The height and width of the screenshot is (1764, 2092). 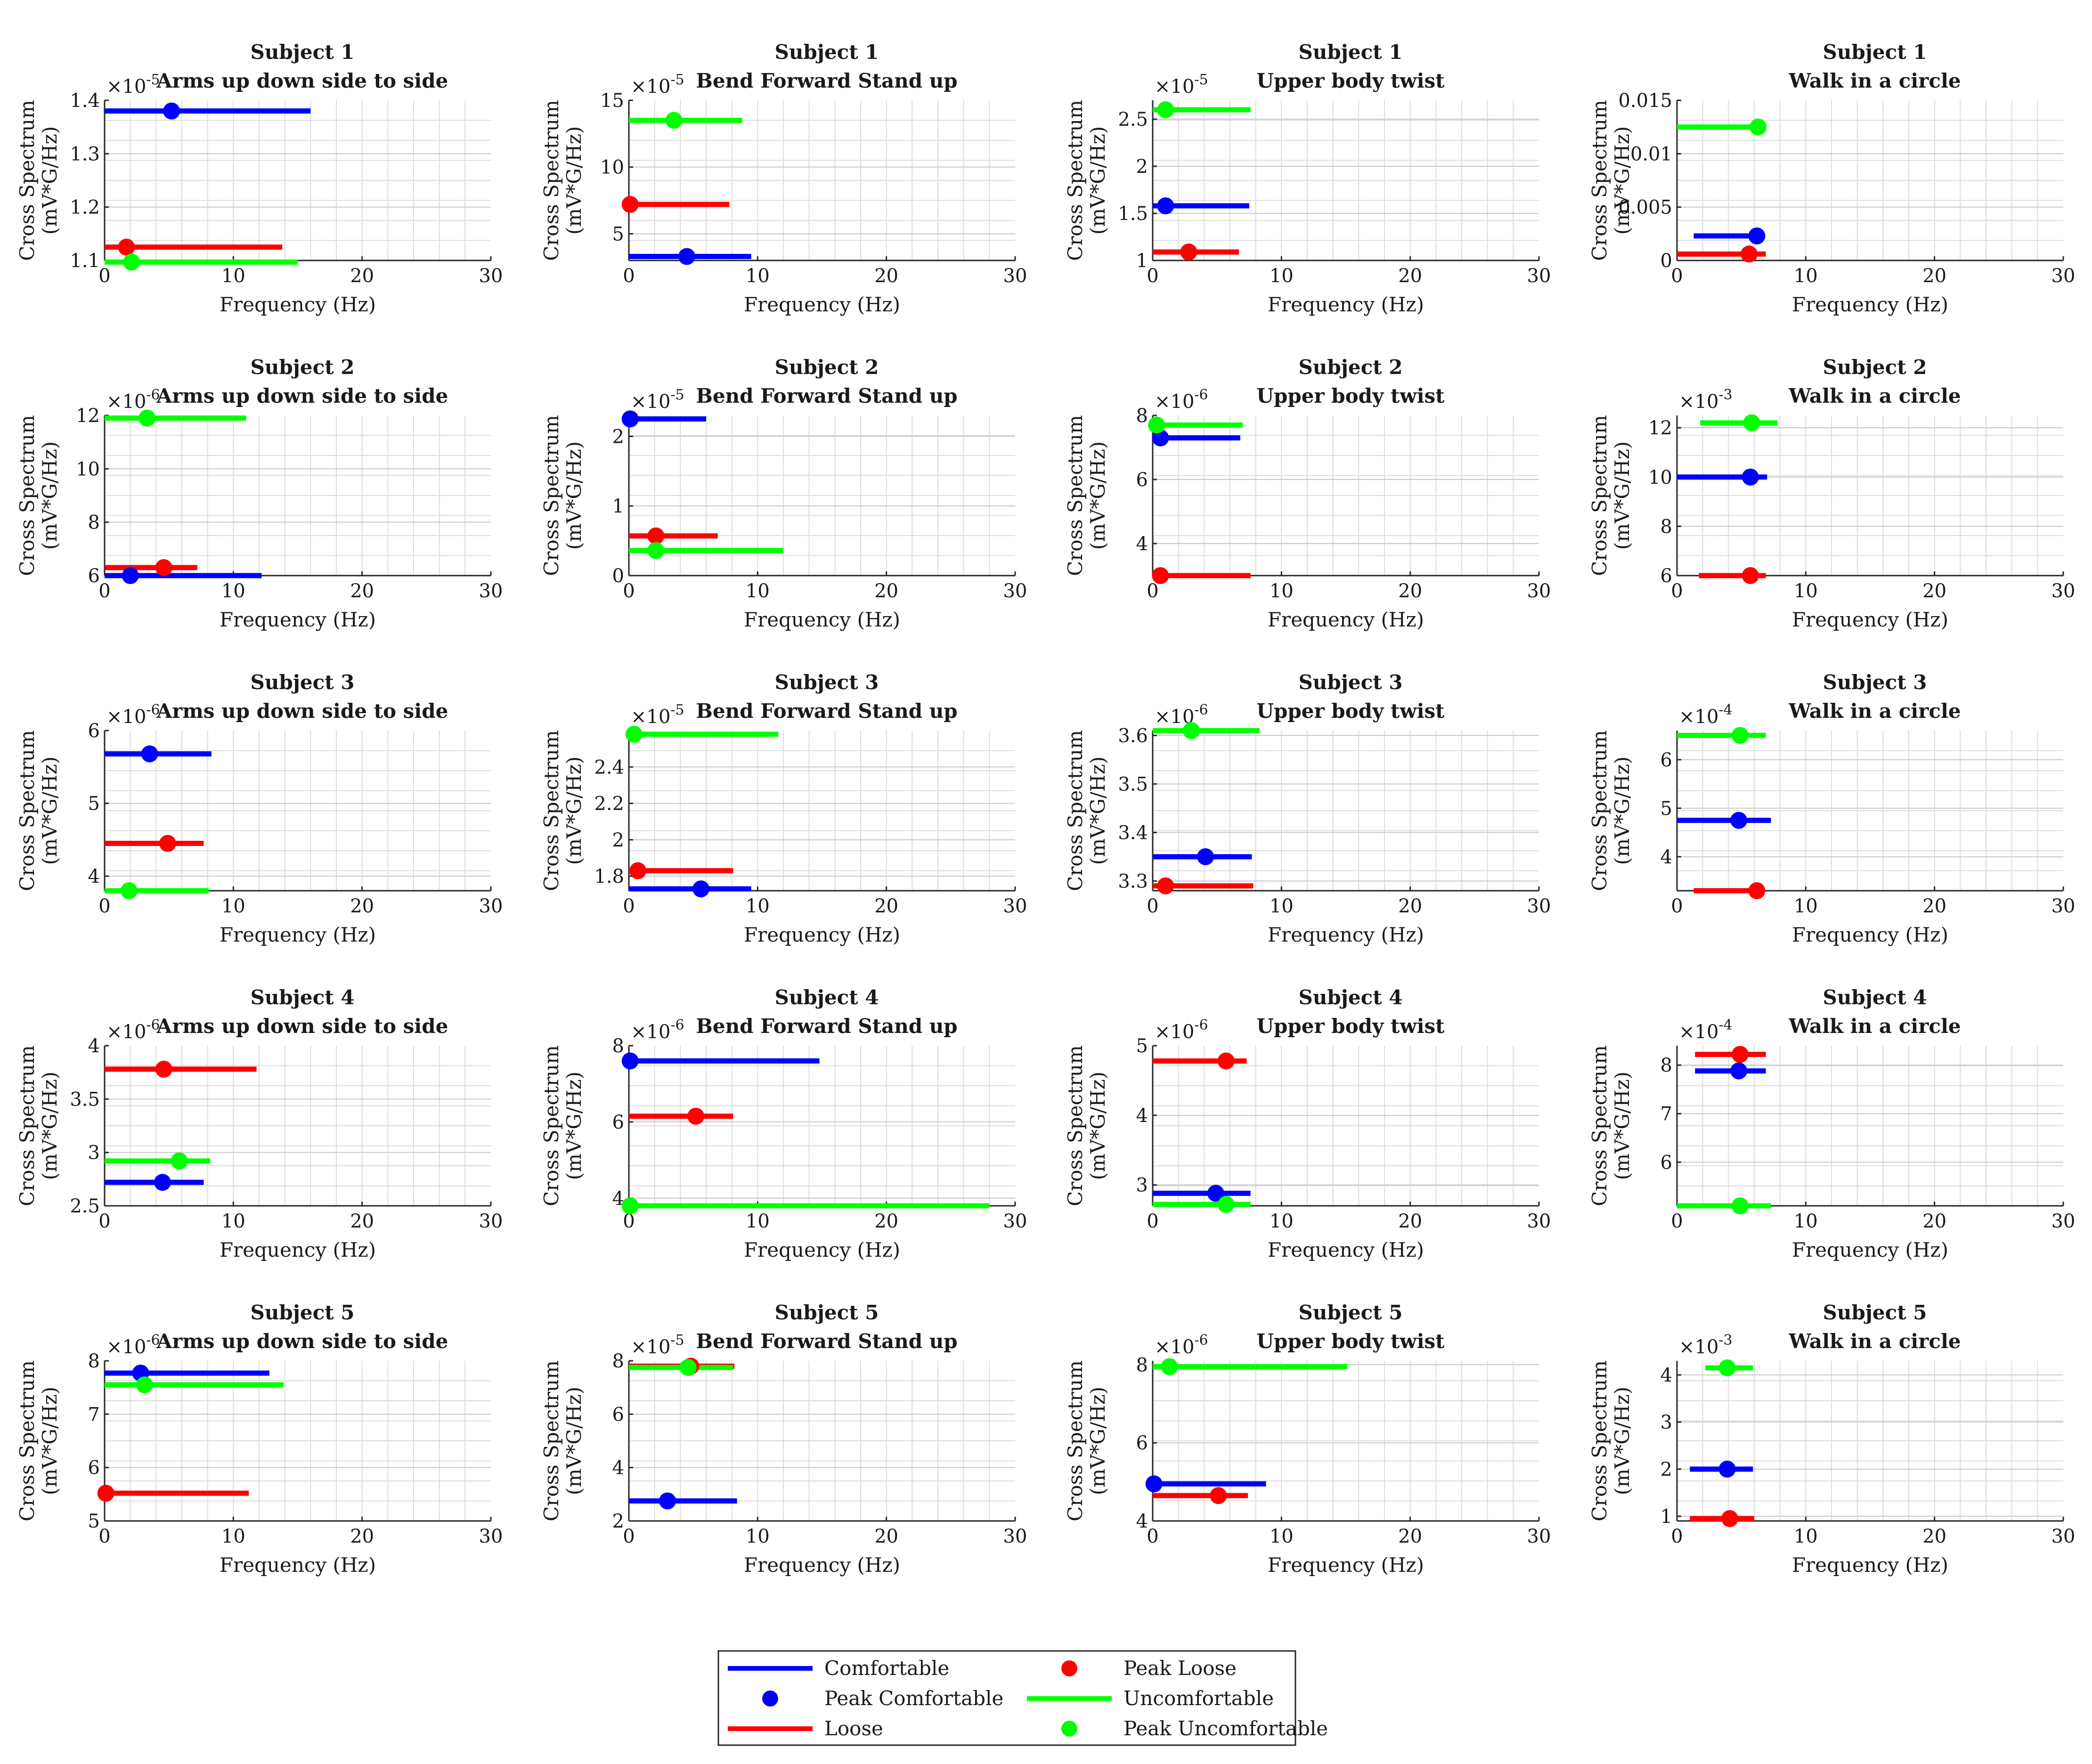 I want to click on y-tick-label: 10, so click(x=1660, y=477).